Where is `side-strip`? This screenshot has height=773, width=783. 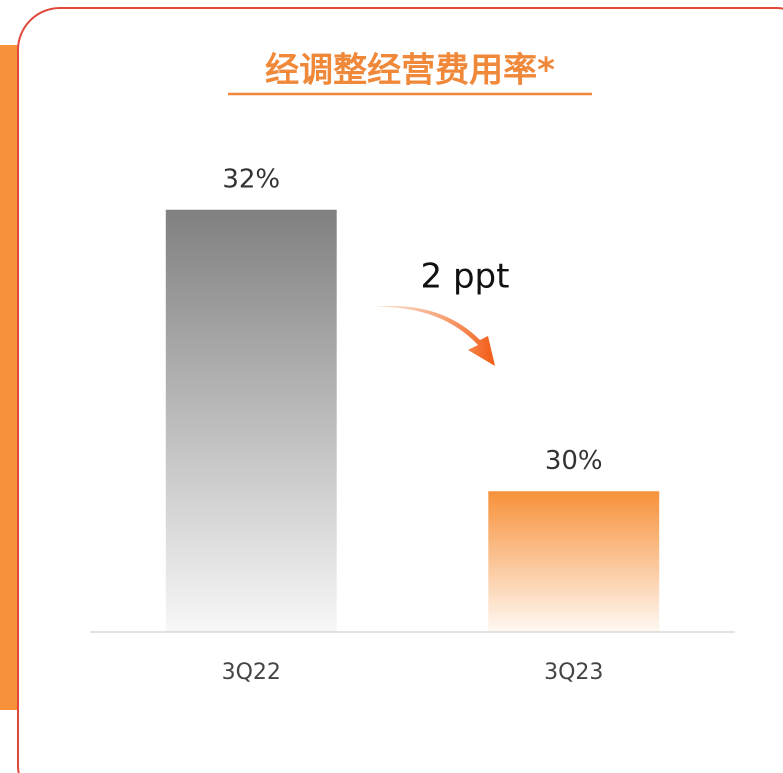 side-strip is located at coordinates (10, 377).